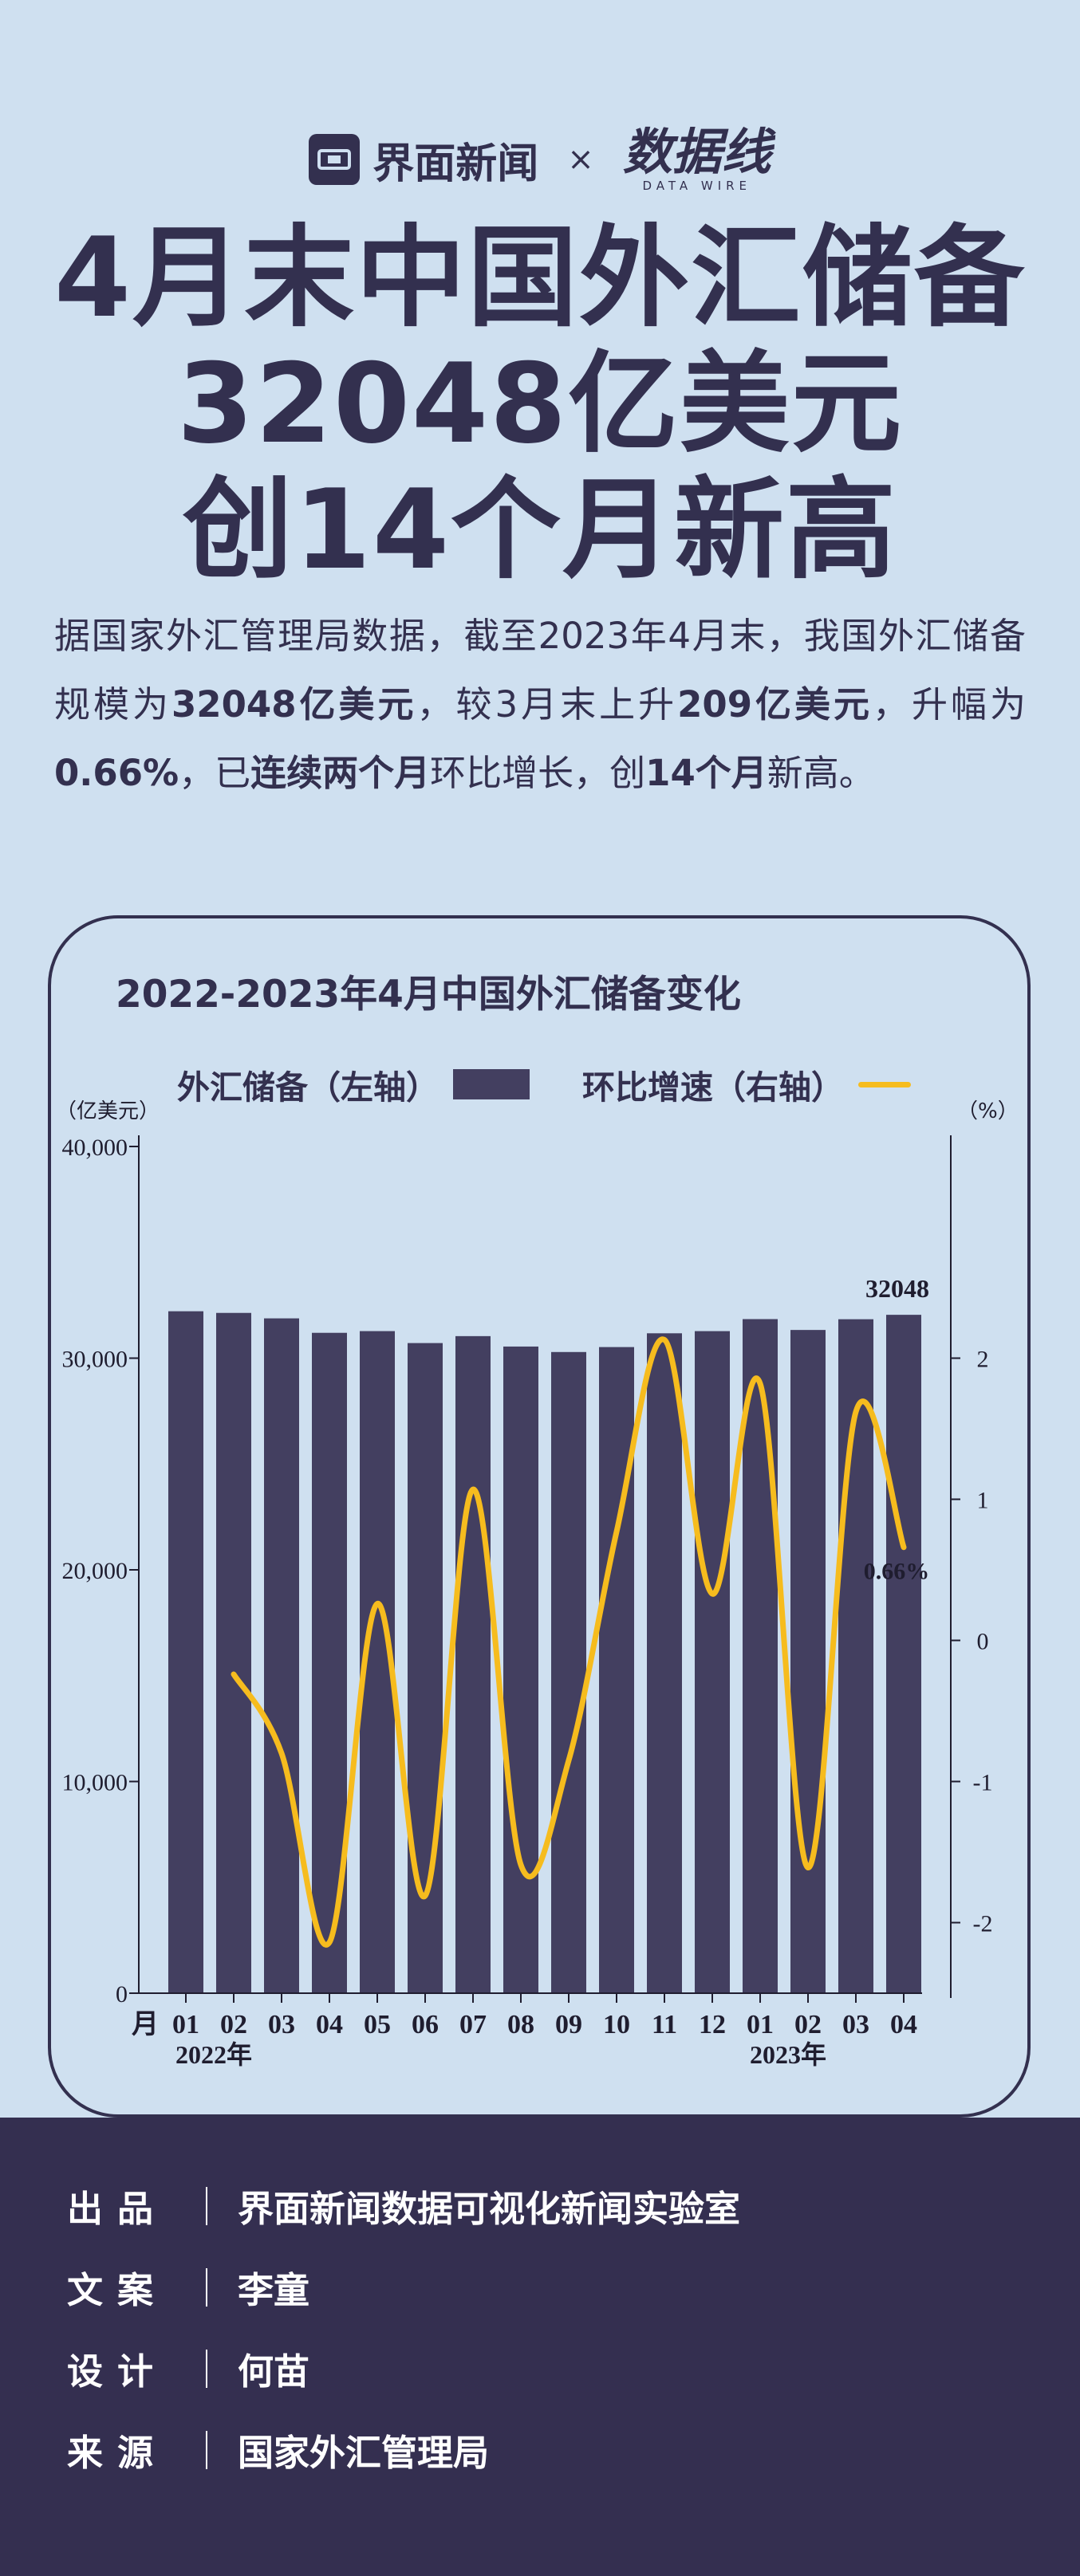 This screenshot has width=1080, height=2576. I want to click on intro-text: 据国家外汇管理局数据，截至2023年4月末，我国外汇储备规模为, so click(540, 670).